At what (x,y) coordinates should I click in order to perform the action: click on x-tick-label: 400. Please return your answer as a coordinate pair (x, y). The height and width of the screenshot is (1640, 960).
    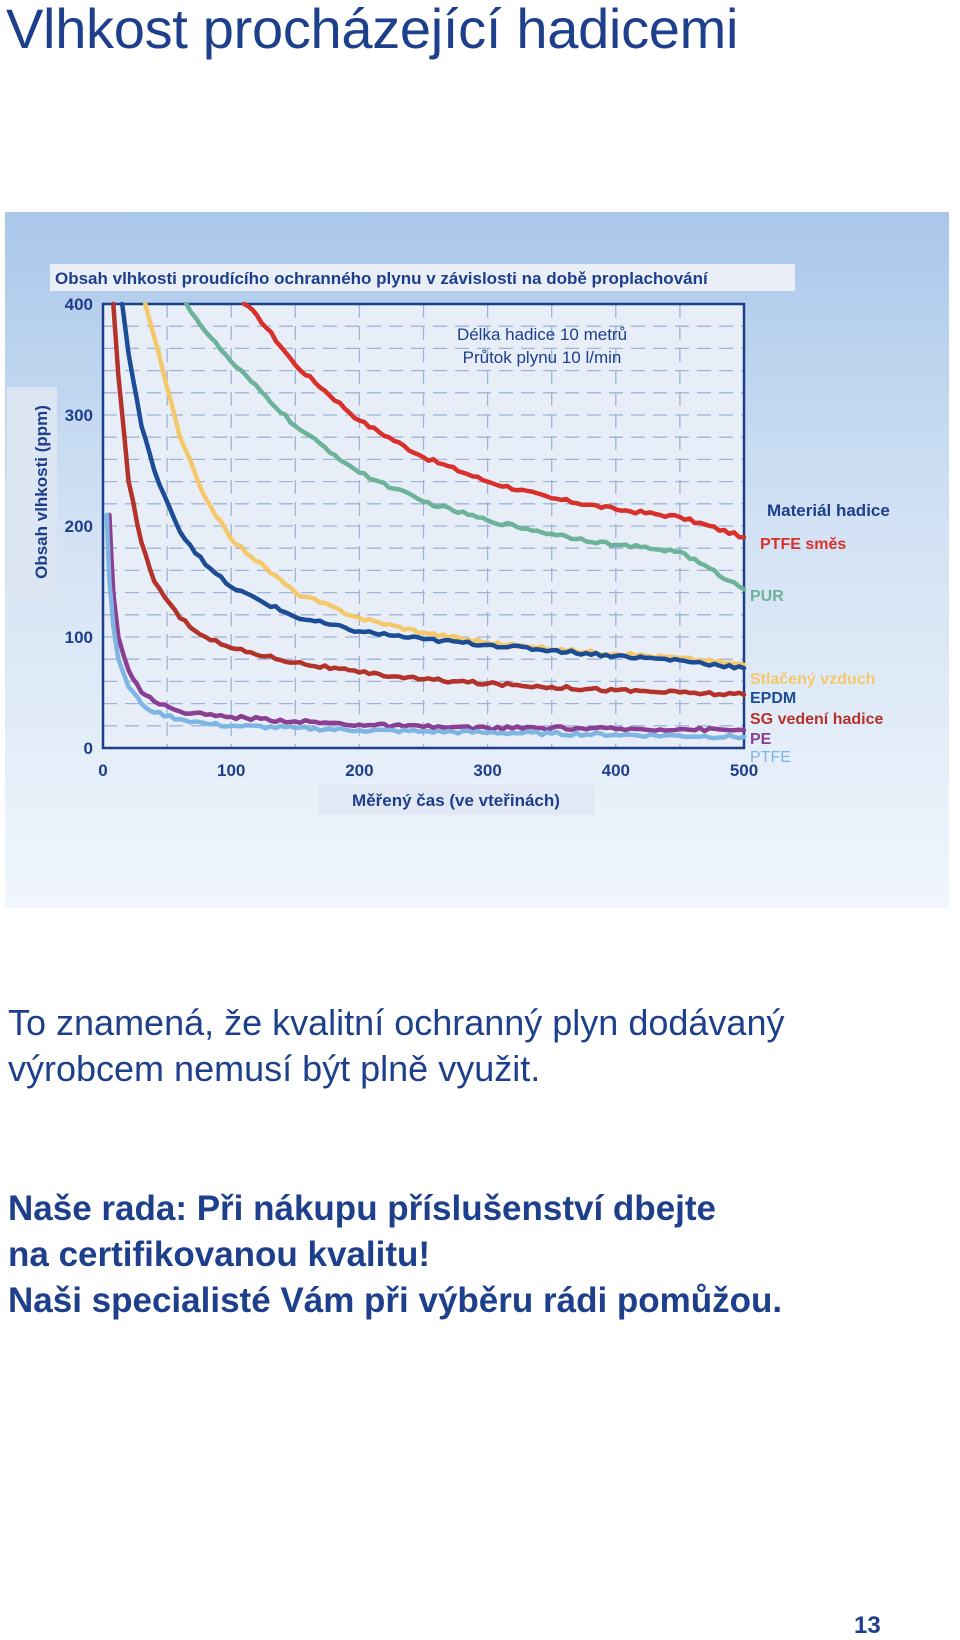
    Looking at the image, I should click on (616, 770).